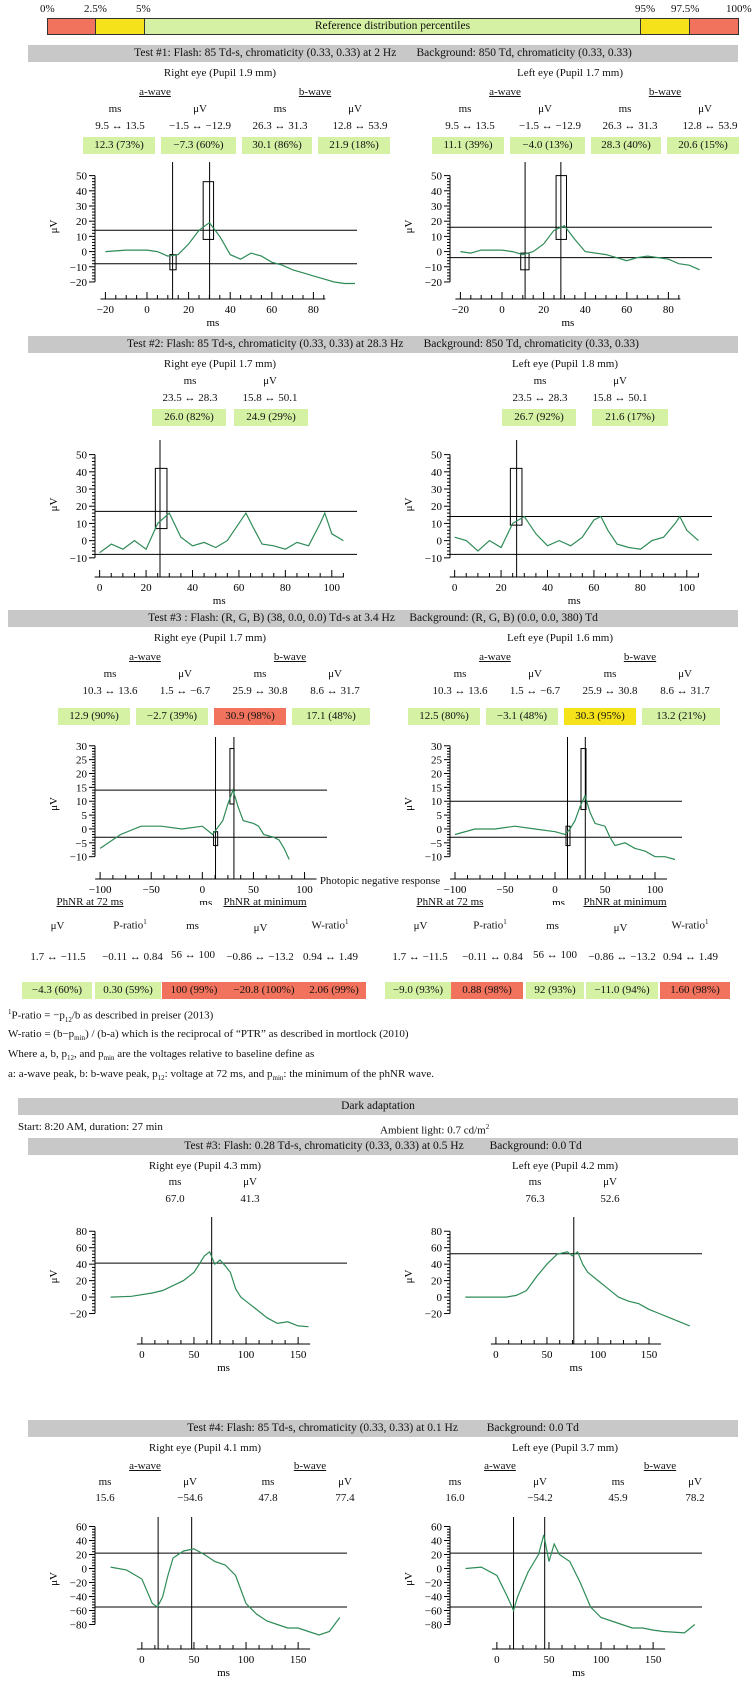  I want to click on reference-range: −1.5 ↔ −12.9, so click(550, 126).